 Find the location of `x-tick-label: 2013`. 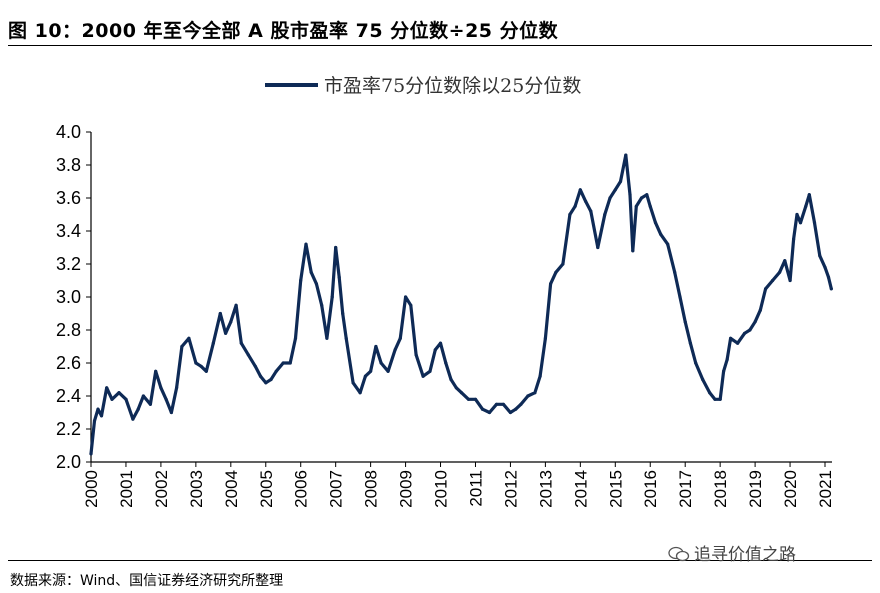

x-tick-label: 2013 is located at coordinates (545, 489).